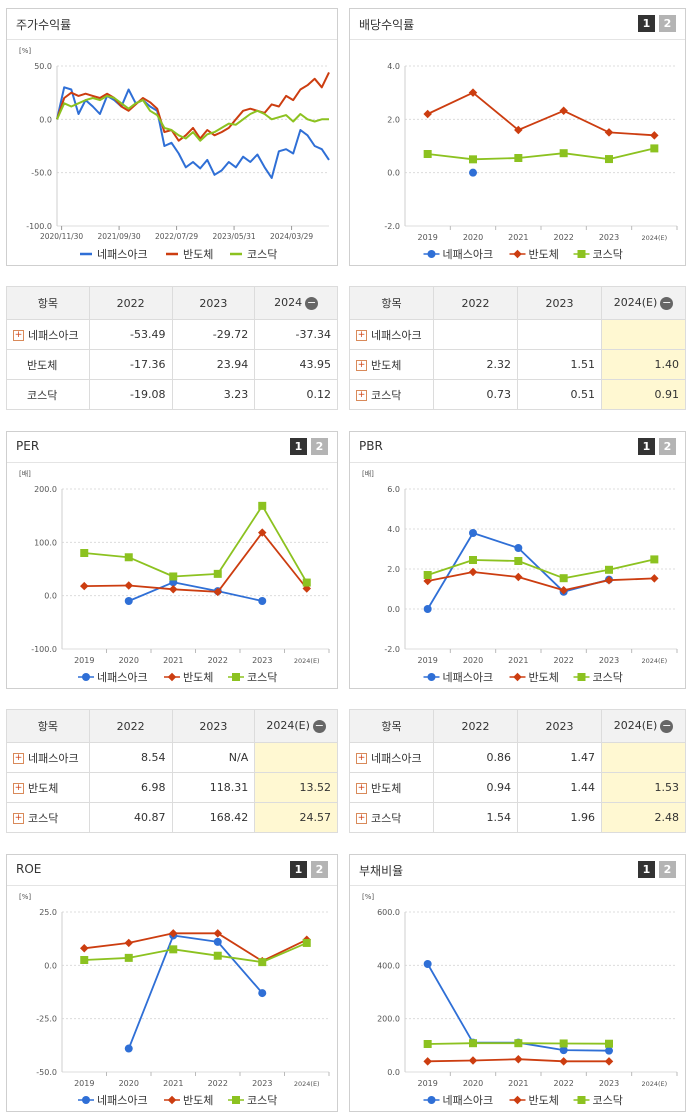  I want to click on row-label-cell: + 반도체, so click(391, 364).